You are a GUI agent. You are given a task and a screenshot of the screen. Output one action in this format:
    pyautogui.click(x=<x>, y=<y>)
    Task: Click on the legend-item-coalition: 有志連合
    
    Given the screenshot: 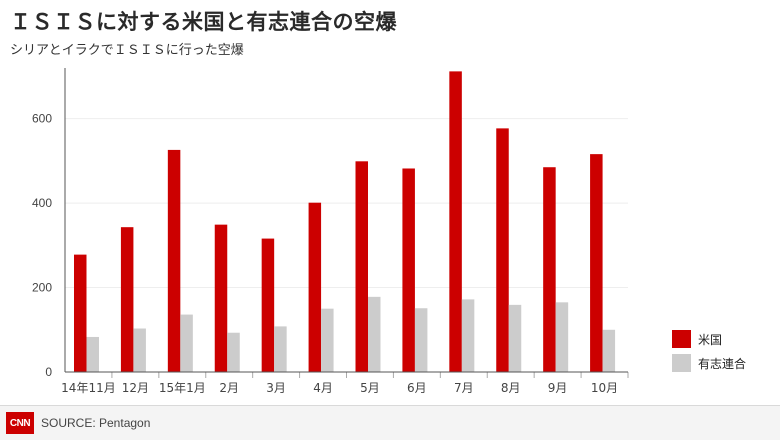 What is the action you would take?
    pyautogui.click(x=709, y=363)
    